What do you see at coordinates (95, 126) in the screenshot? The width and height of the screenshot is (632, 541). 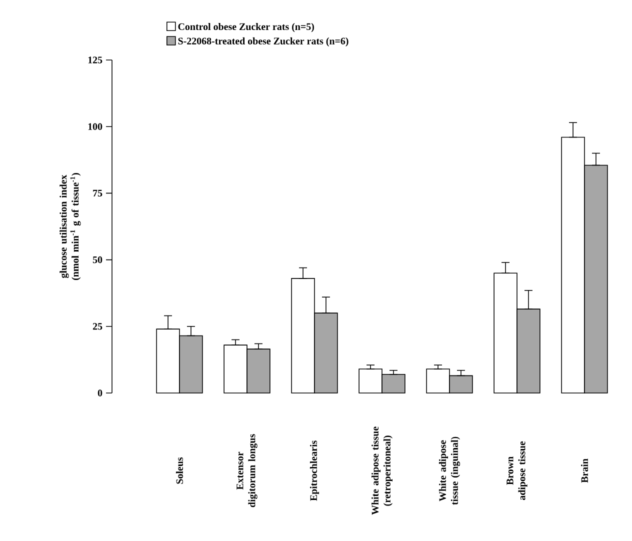 I see `y-tick-label: 100` at bounding box center [95, 126].